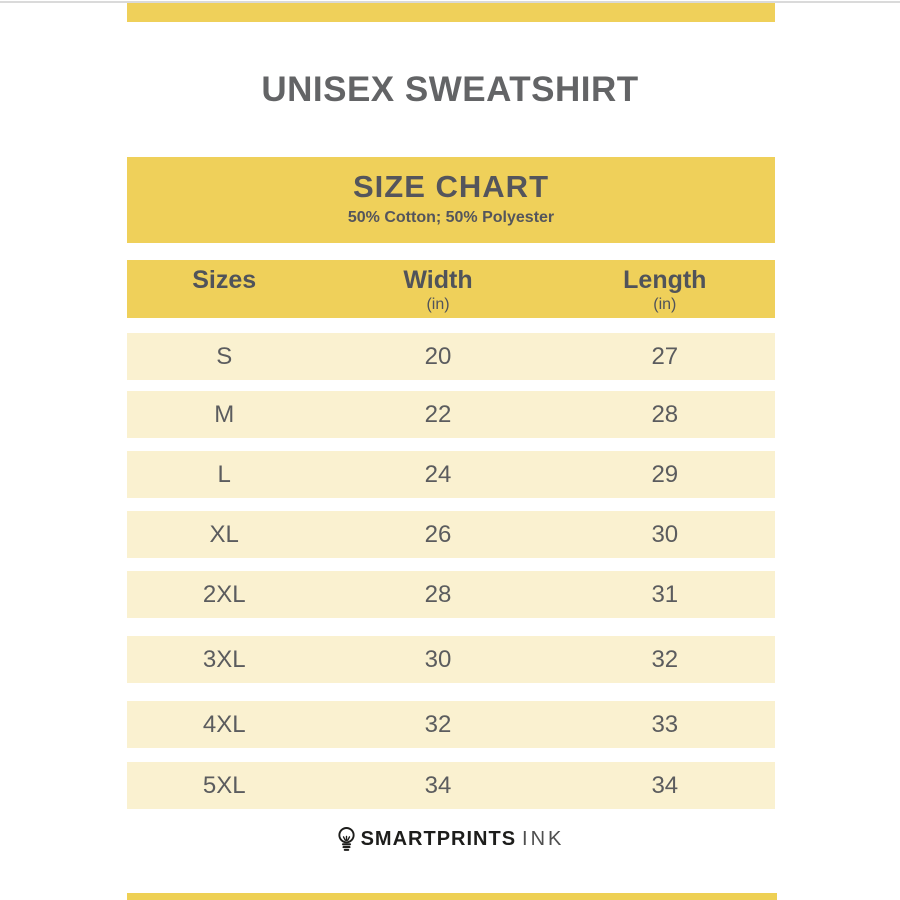 This screenshot has width=900, height=900. Describe the element at coordinates (224, 785) in the screenshot. I see `size-cell: 5XL` at that location.